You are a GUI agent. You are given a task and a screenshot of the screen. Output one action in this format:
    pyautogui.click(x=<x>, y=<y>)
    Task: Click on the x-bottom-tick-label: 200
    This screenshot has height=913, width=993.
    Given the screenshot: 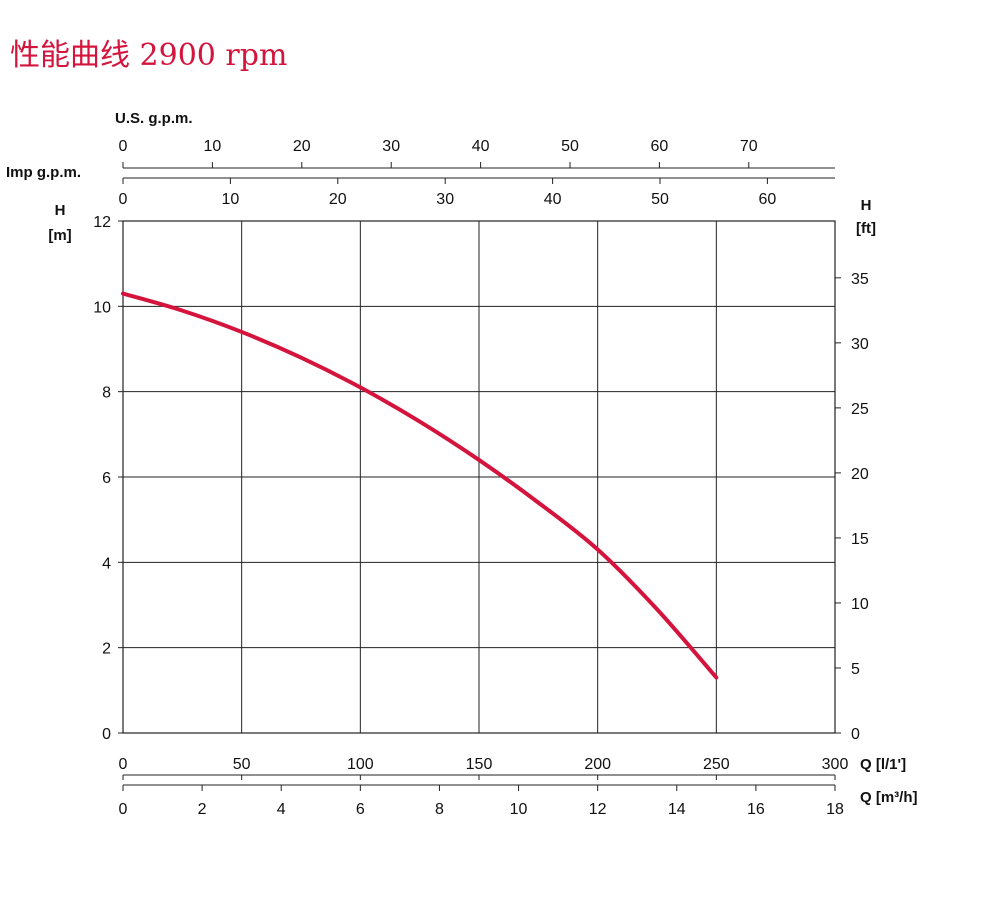 What is the action you would take?
    pyautogui.click(x=597, y=764)
    